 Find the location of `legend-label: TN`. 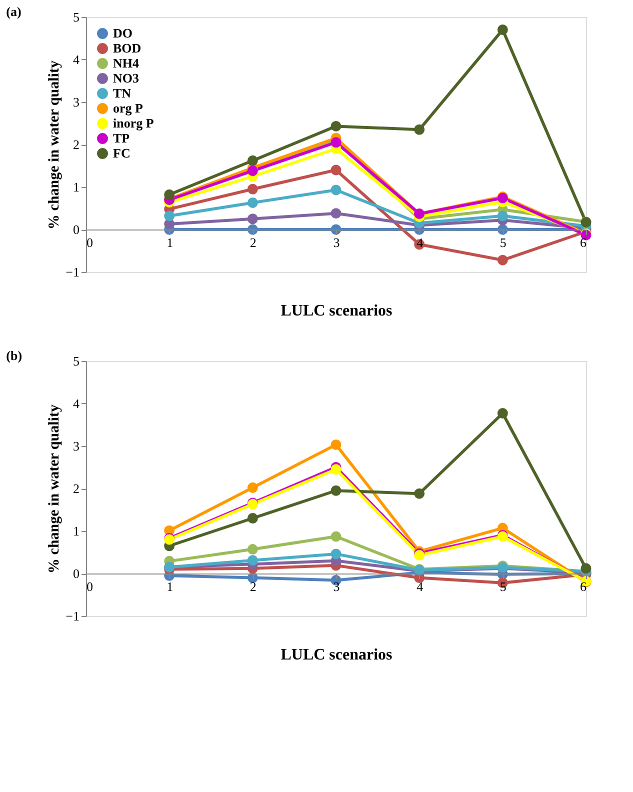

legend-label: TN is located at coordinates (122, 93).